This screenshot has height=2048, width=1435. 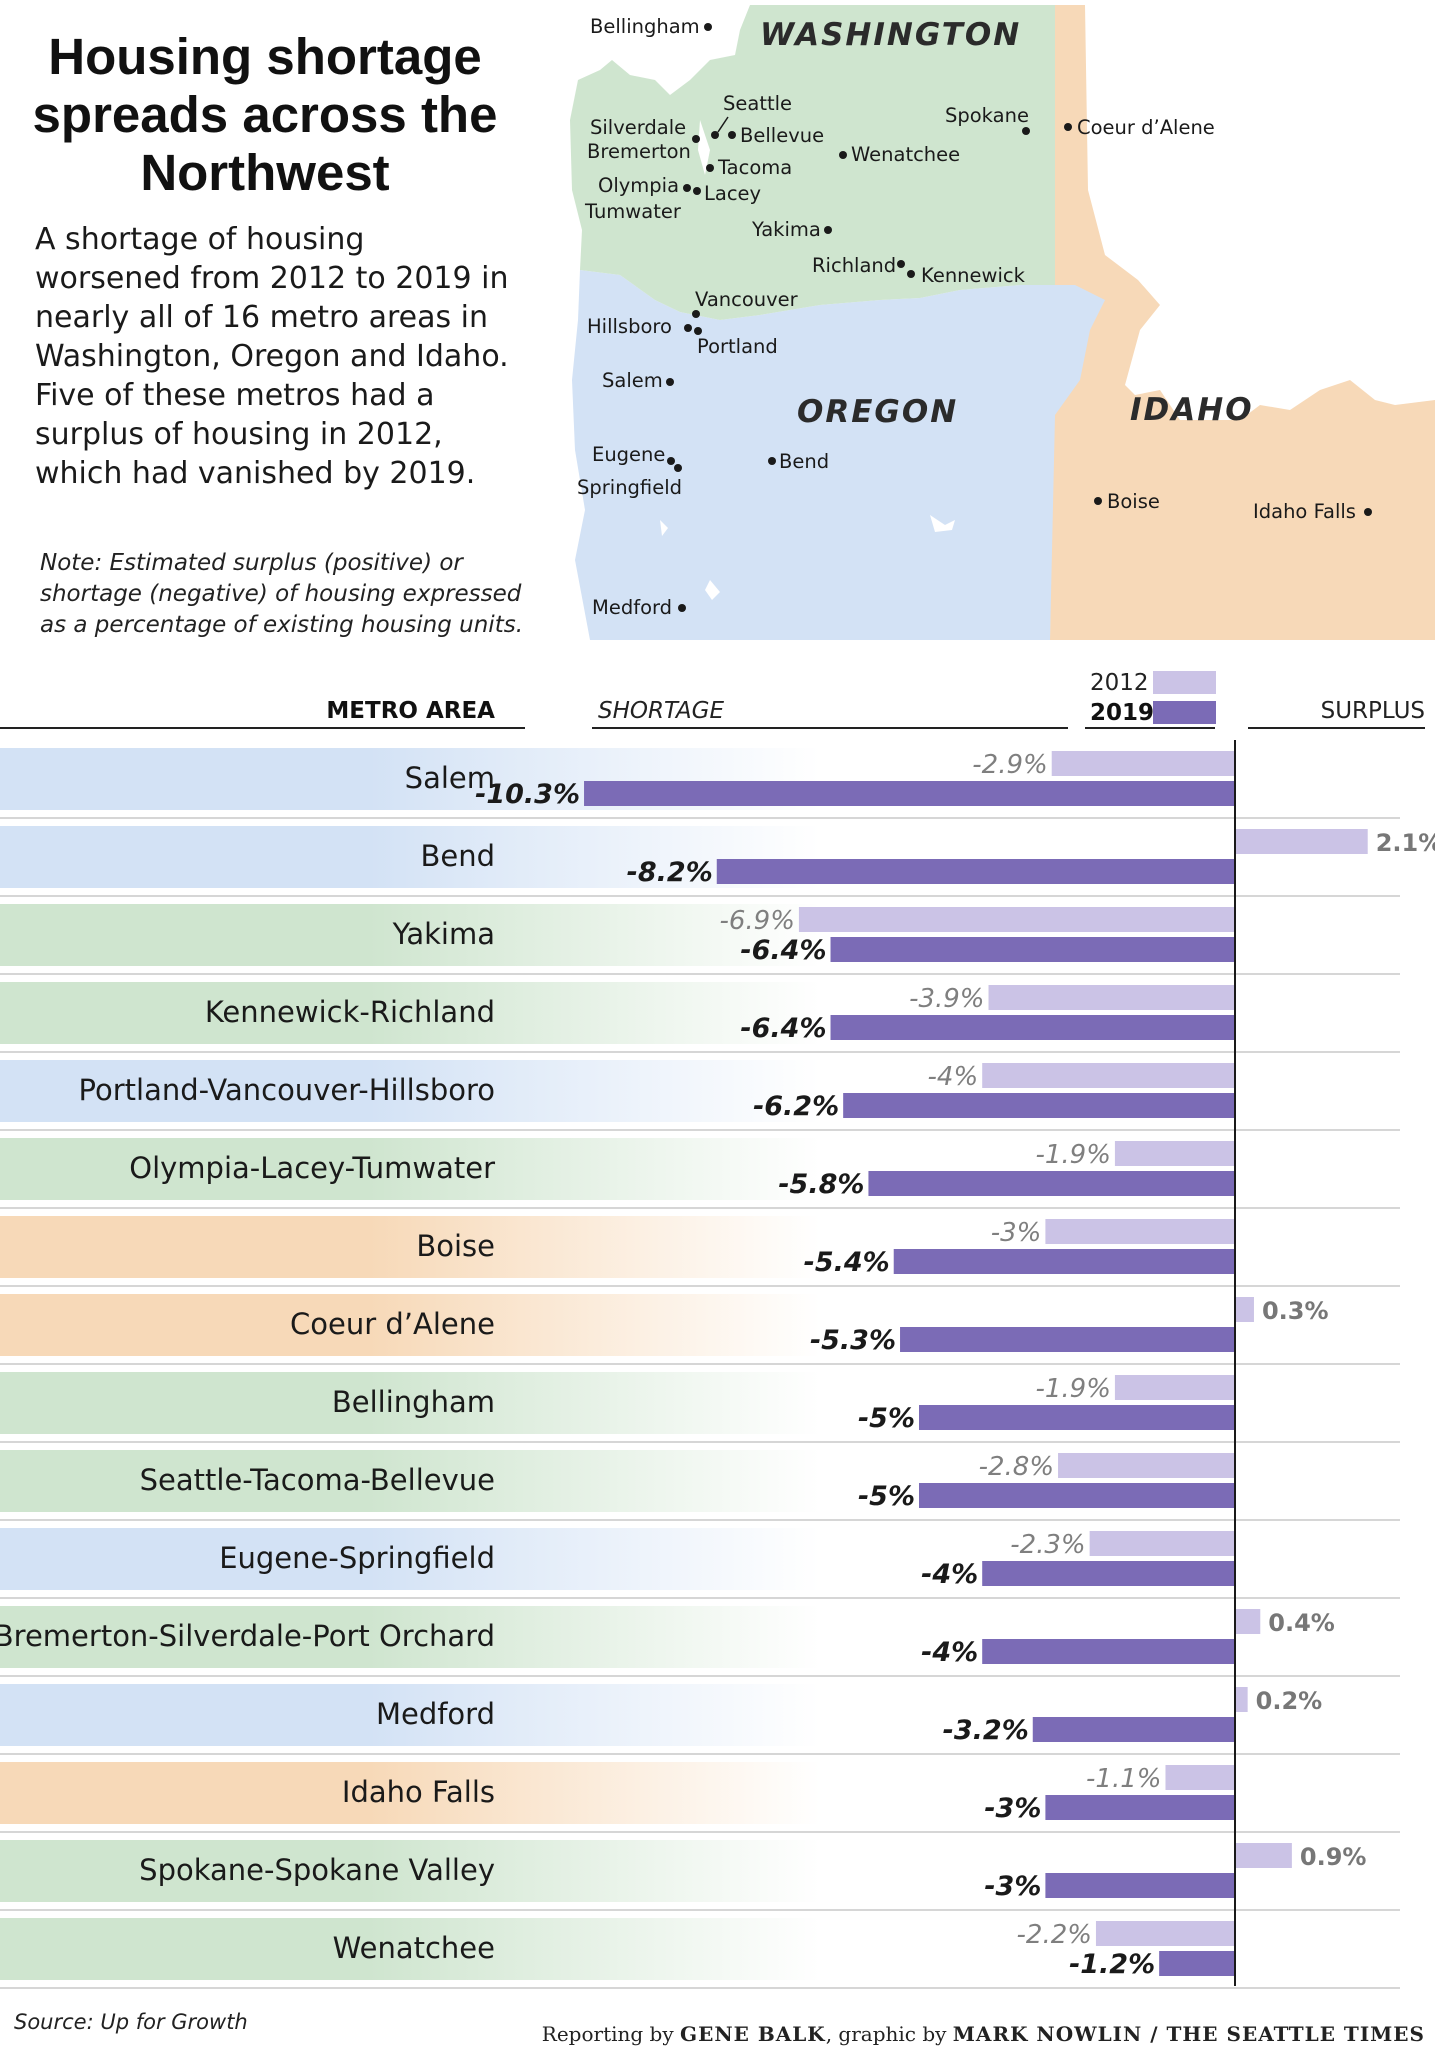 I want to click on city-label: Bremerton, so click(x=639, y=151).